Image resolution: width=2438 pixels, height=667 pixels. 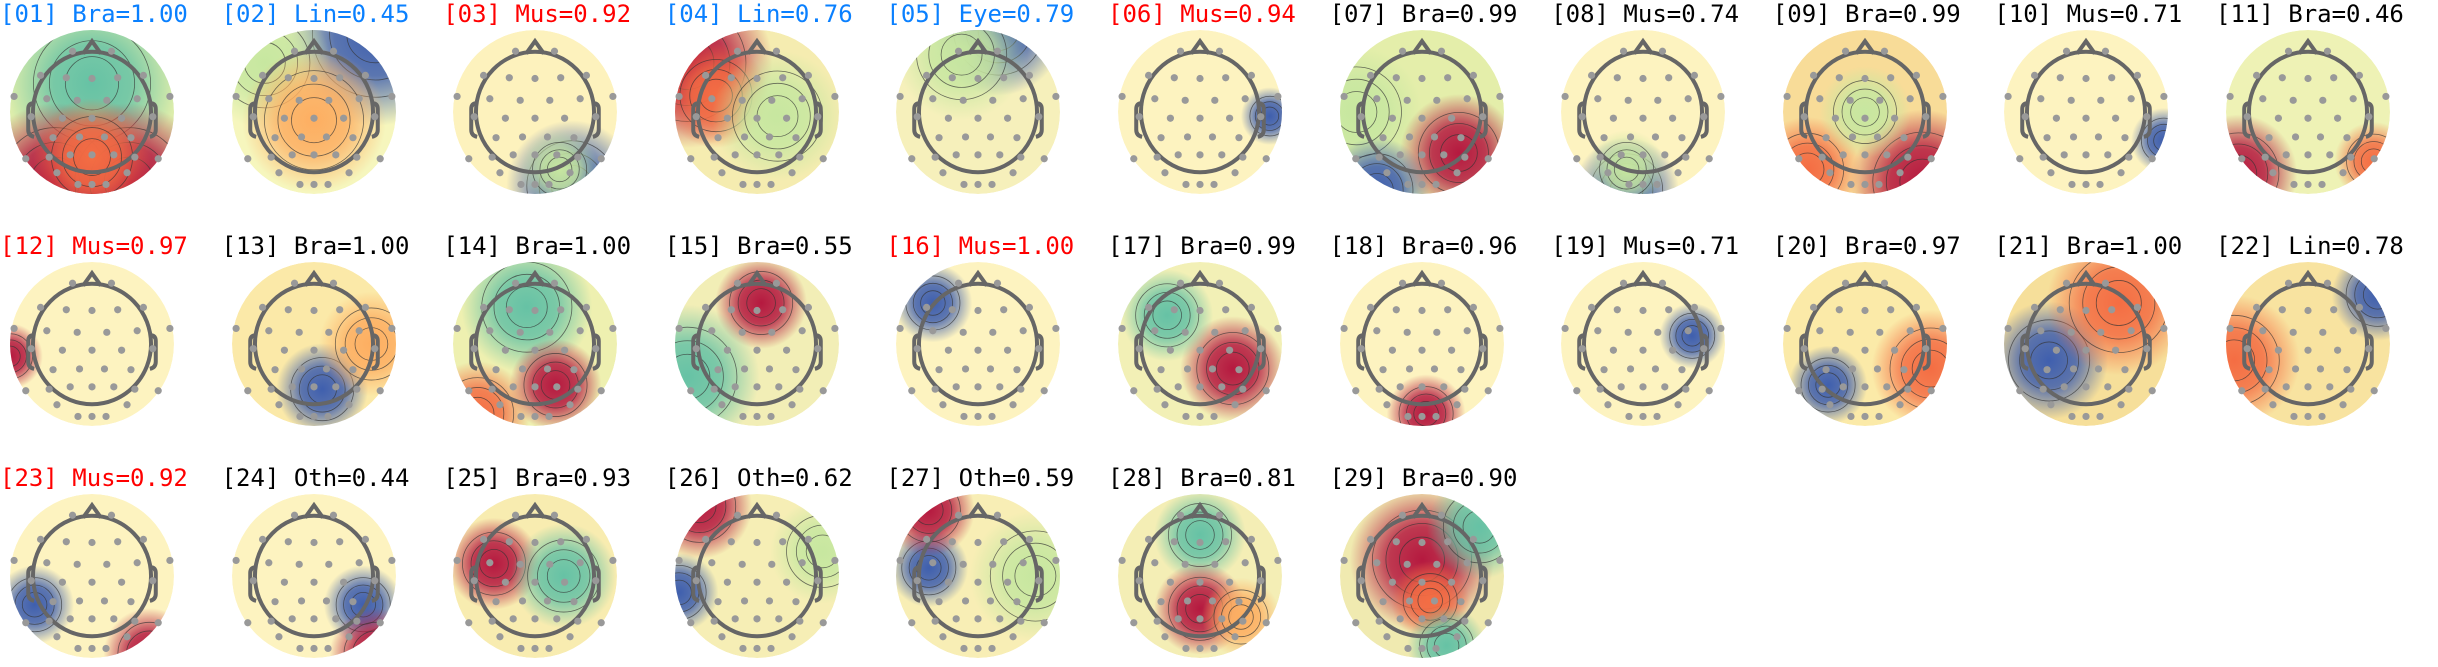 What do you see at coordinates (537, 246) in the screenshot?
I see `component-title: [14] Bra=1.00` at bounding box center [537, 246].